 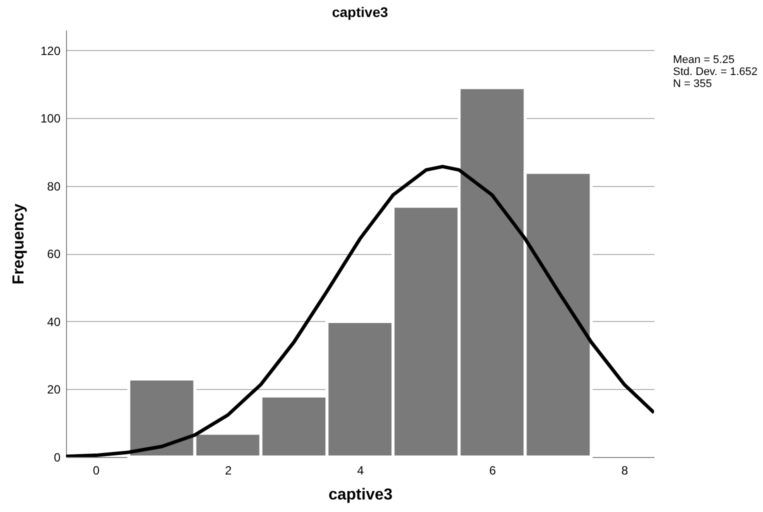 I want to click on y-tick-label: 80, so click(x=54, y=186).